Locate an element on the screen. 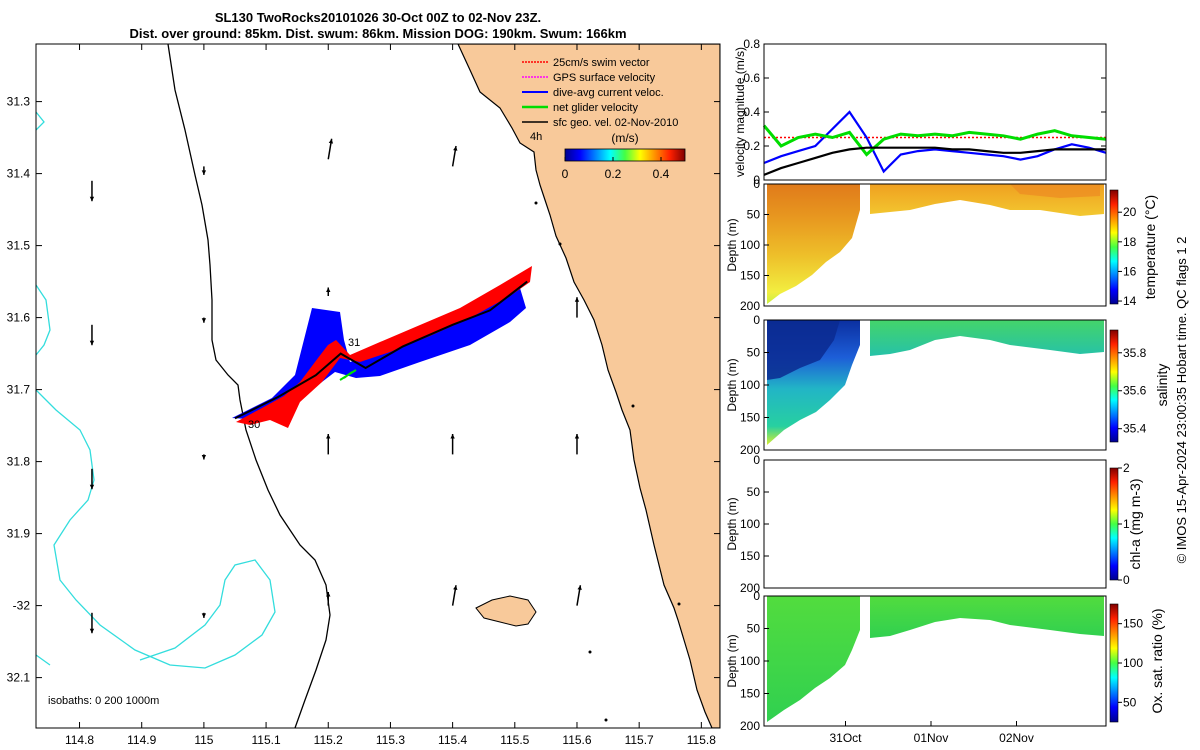  legend-geostrophic: sfc geo. vel. 02-Nov-2010 is located at coordinates (615, 123).